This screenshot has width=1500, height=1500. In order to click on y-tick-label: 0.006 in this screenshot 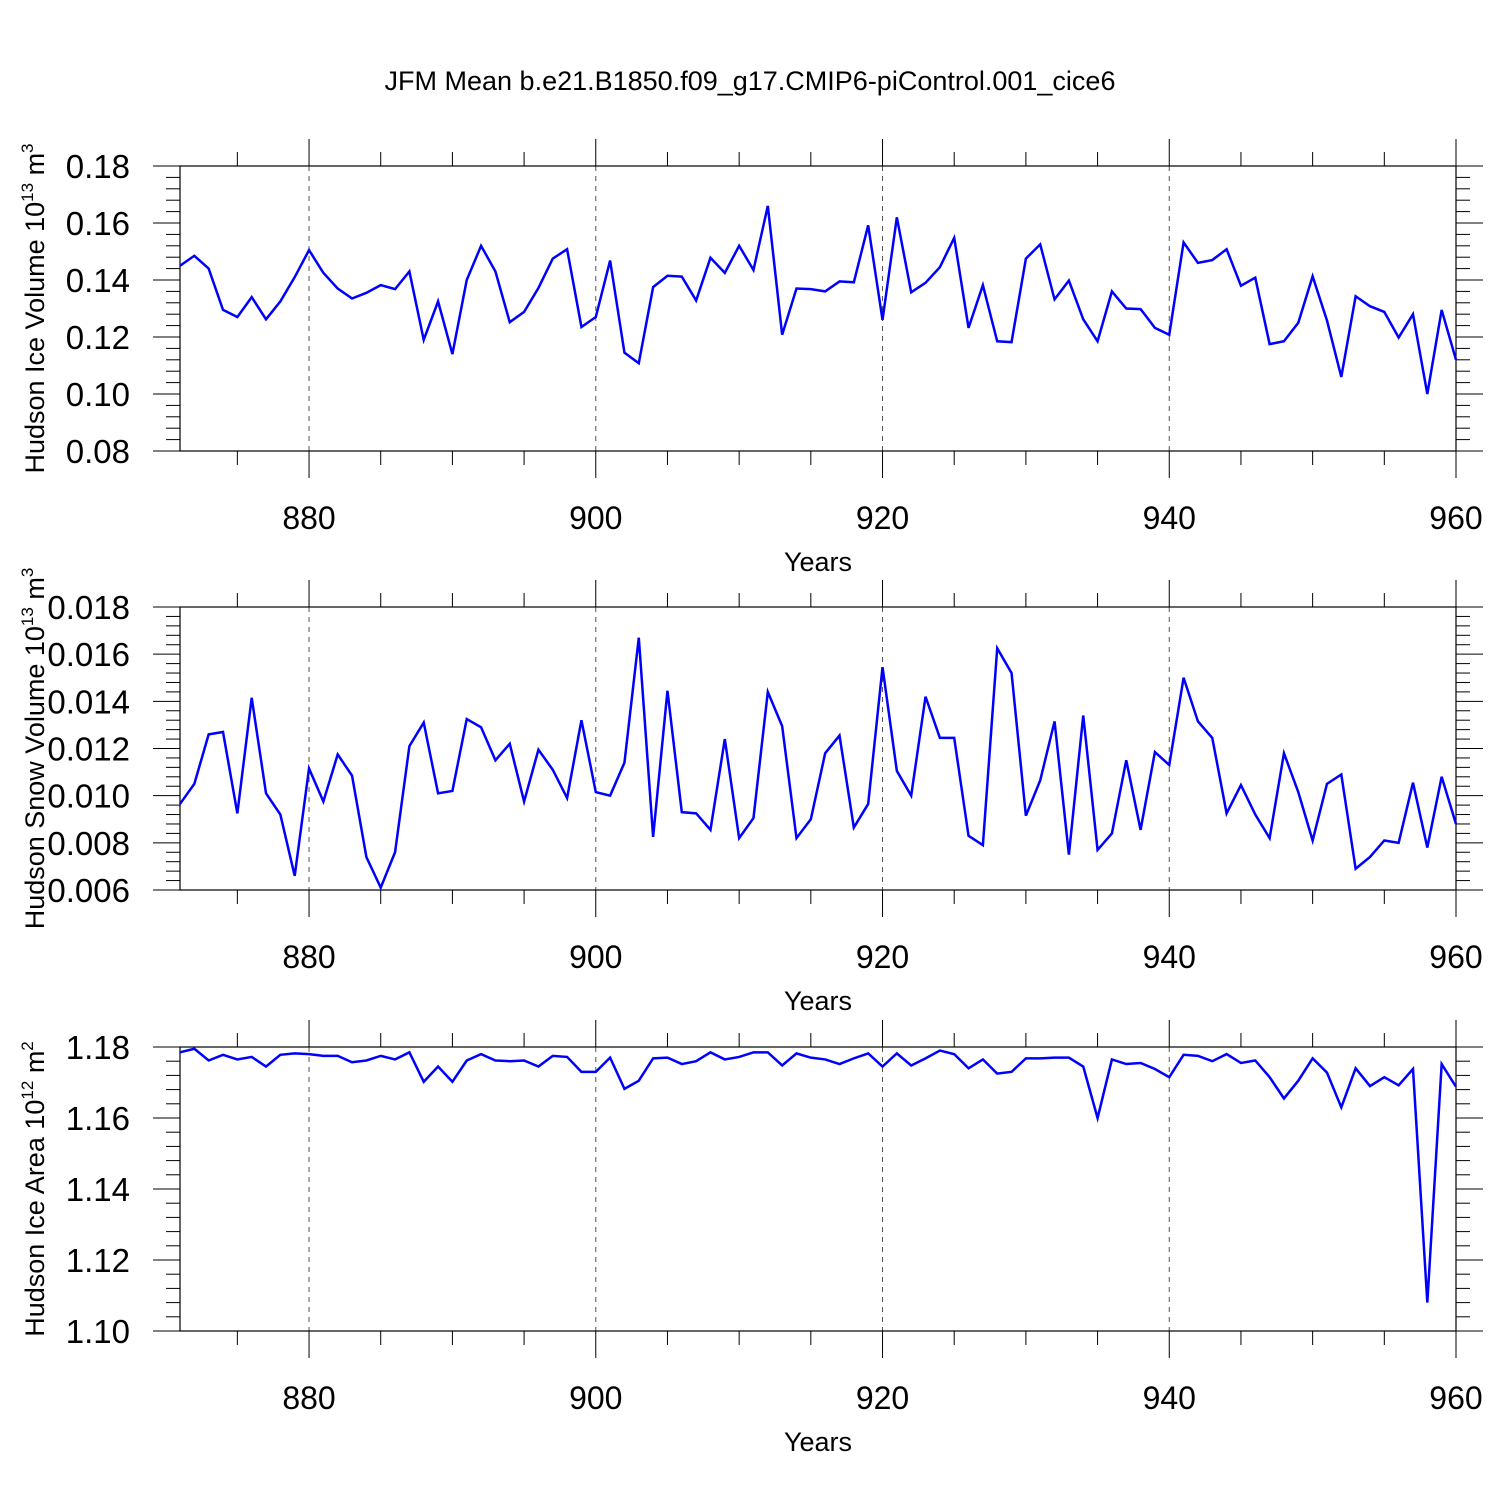, I will do `click(88, 890)`.